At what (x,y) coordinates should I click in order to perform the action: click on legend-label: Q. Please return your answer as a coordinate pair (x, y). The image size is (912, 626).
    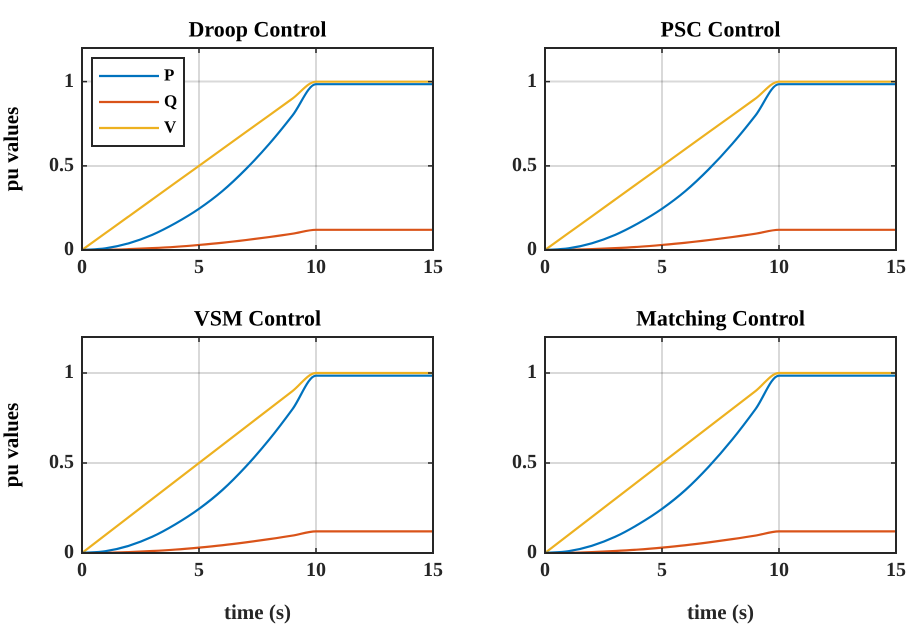
    Looking at the image, I should click on (171, 100).